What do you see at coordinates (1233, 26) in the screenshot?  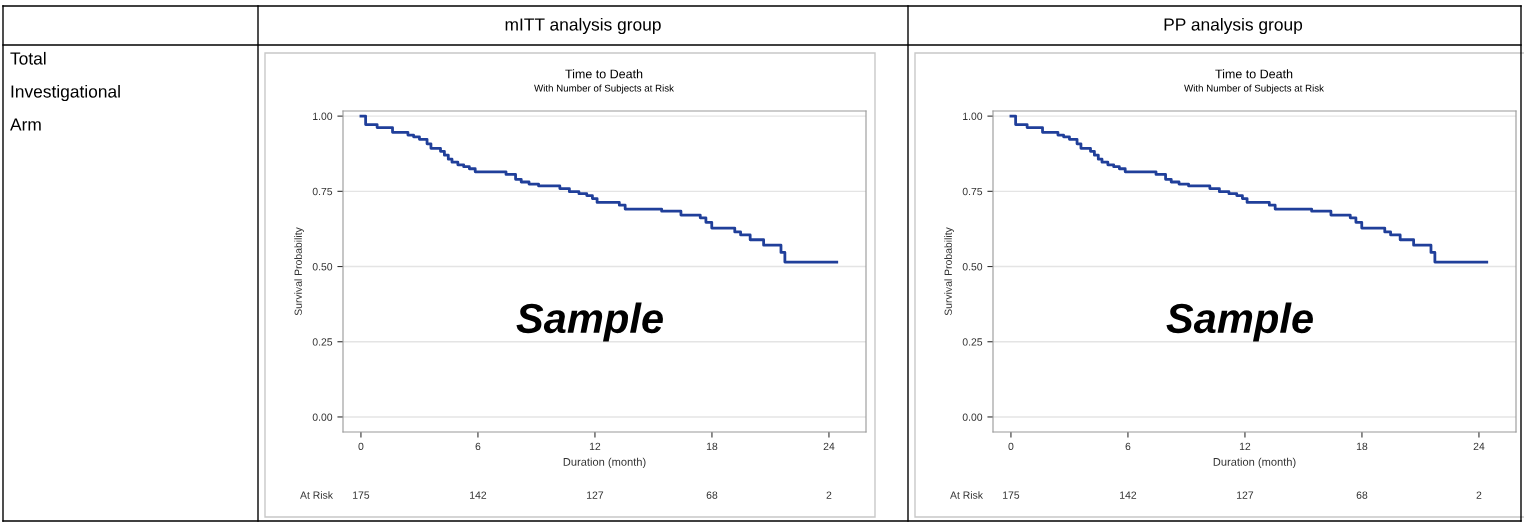 I see `text: PP analysis group` at bounding box center [1233, 26].